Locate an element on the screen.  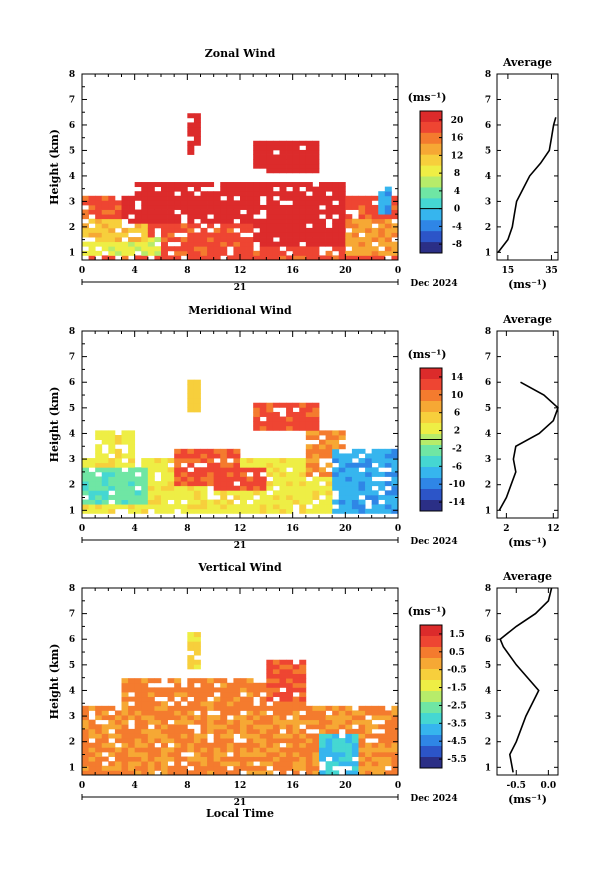
x-tick-label: 8 is located at coordinates (187, 786).